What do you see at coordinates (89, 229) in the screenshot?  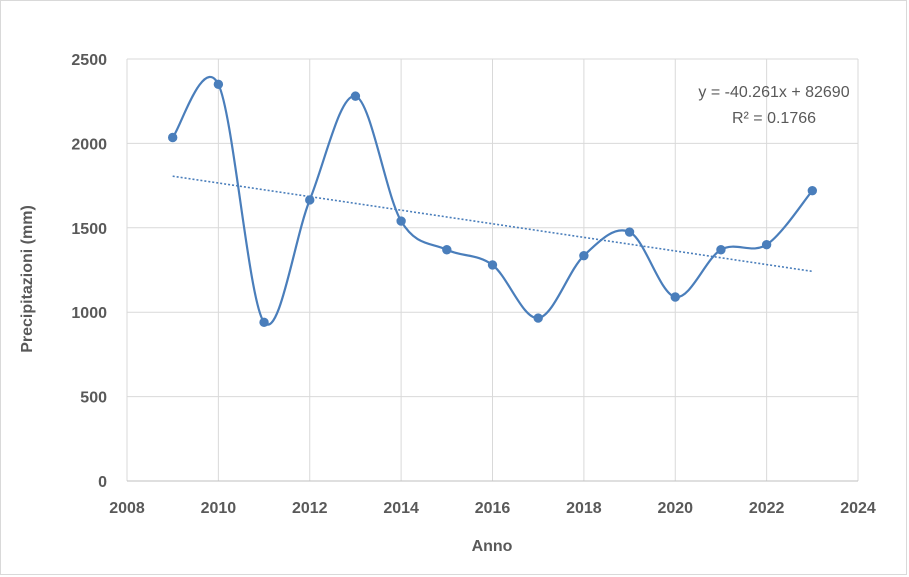 I see `y-tick-label: 1500` at bounding box center [89, 229].